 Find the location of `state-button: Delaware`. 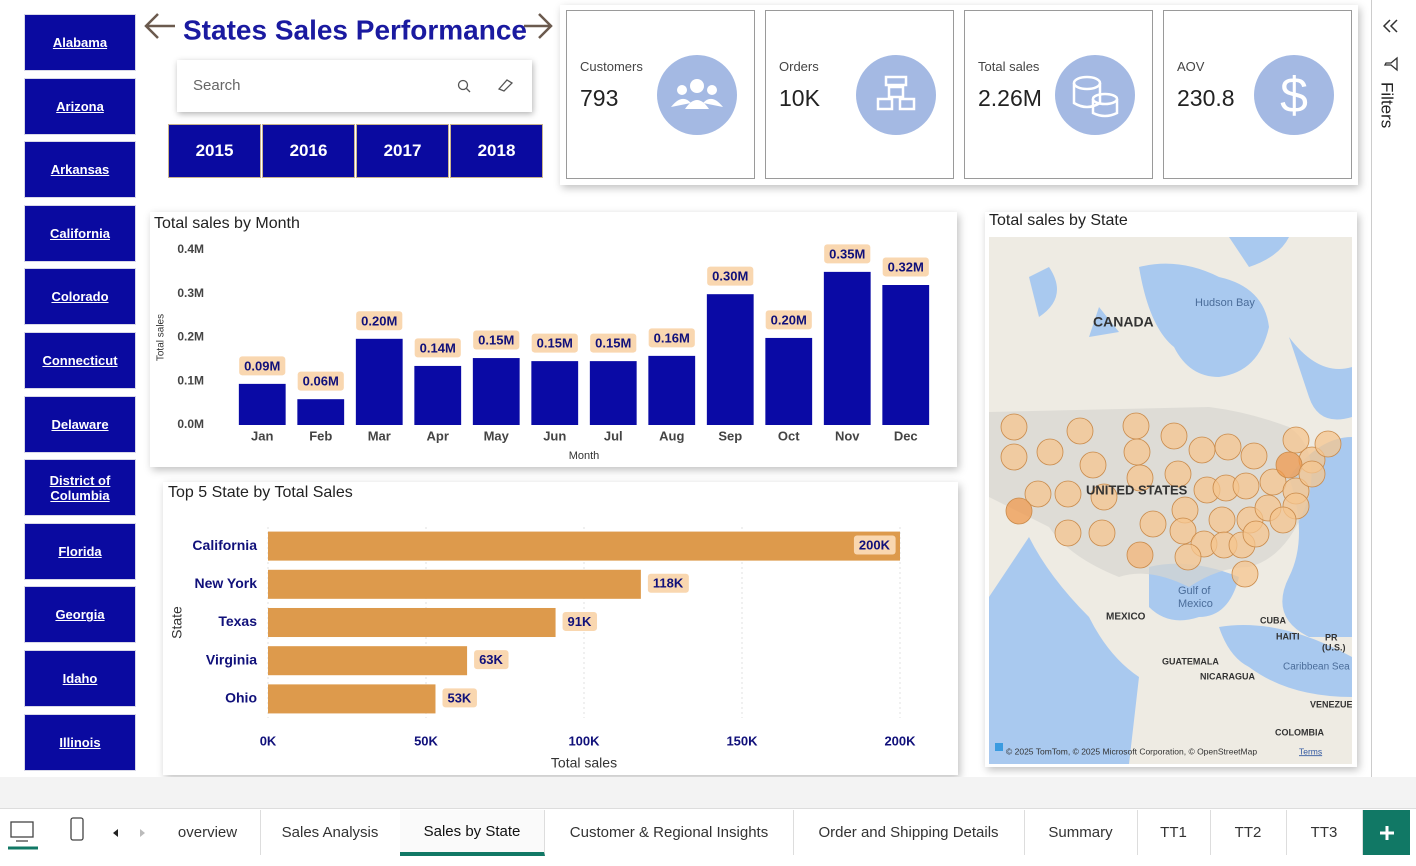

state-button: Delaware is located at coordinates (80, 424).